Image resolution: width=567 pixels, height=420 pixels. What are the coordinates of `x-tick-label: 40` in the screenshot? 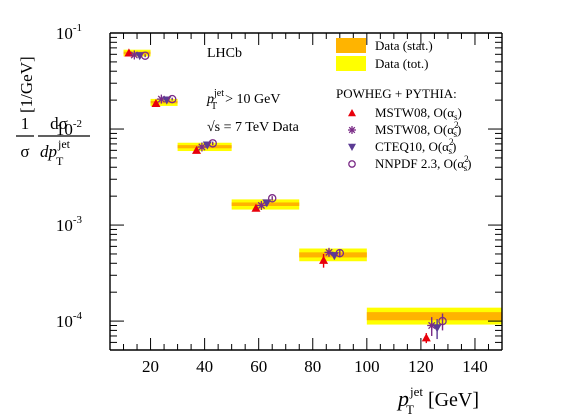 It's located at (204, 366).